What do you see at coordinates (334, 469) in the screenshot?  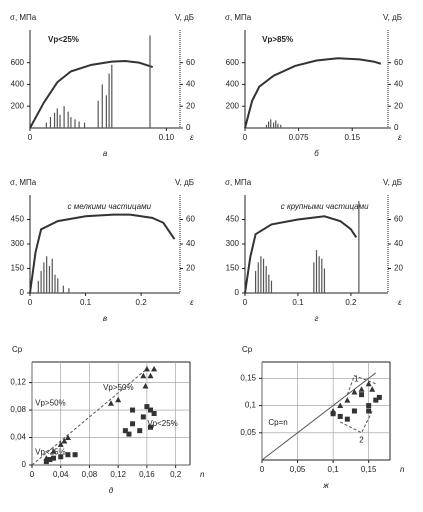 I see `x-tick-label: 0,1` at bounding box center [334, 469].